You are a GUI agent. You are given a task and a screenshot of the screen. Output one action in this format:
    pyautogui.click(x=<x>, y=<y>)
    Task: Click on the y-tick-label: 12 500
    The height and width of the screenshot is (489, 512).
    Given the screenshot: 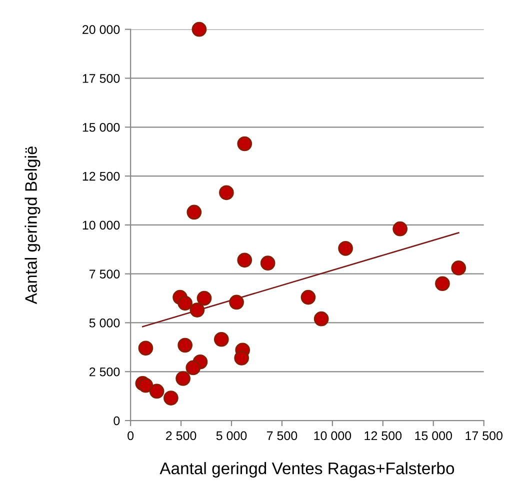 What is the action you would take?
    pyautogui.click(x=101, y=176)
    